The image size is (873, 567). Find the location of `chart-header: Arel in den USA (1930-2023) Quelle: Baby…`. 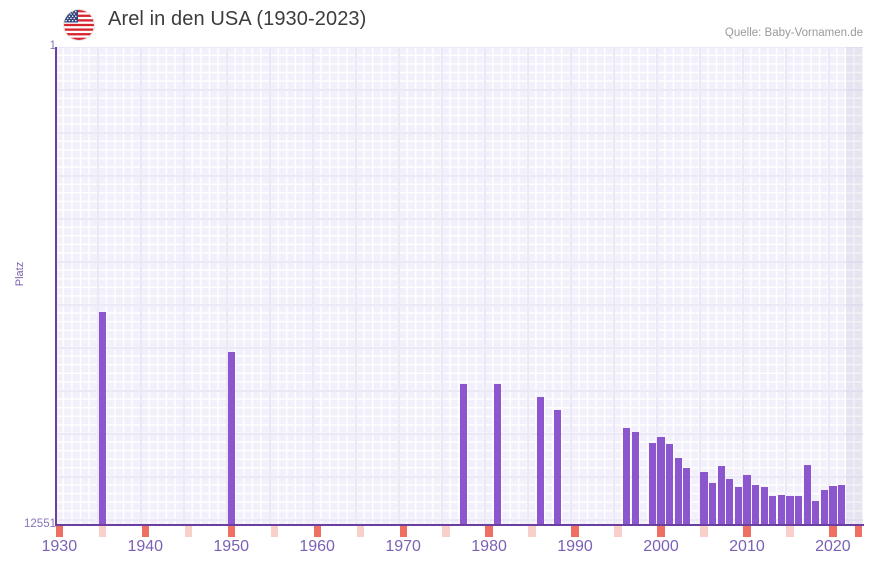

chart-header: Arel in den USA (1930-2023) Quelle: Baby… is located at coordinates (436, 23).